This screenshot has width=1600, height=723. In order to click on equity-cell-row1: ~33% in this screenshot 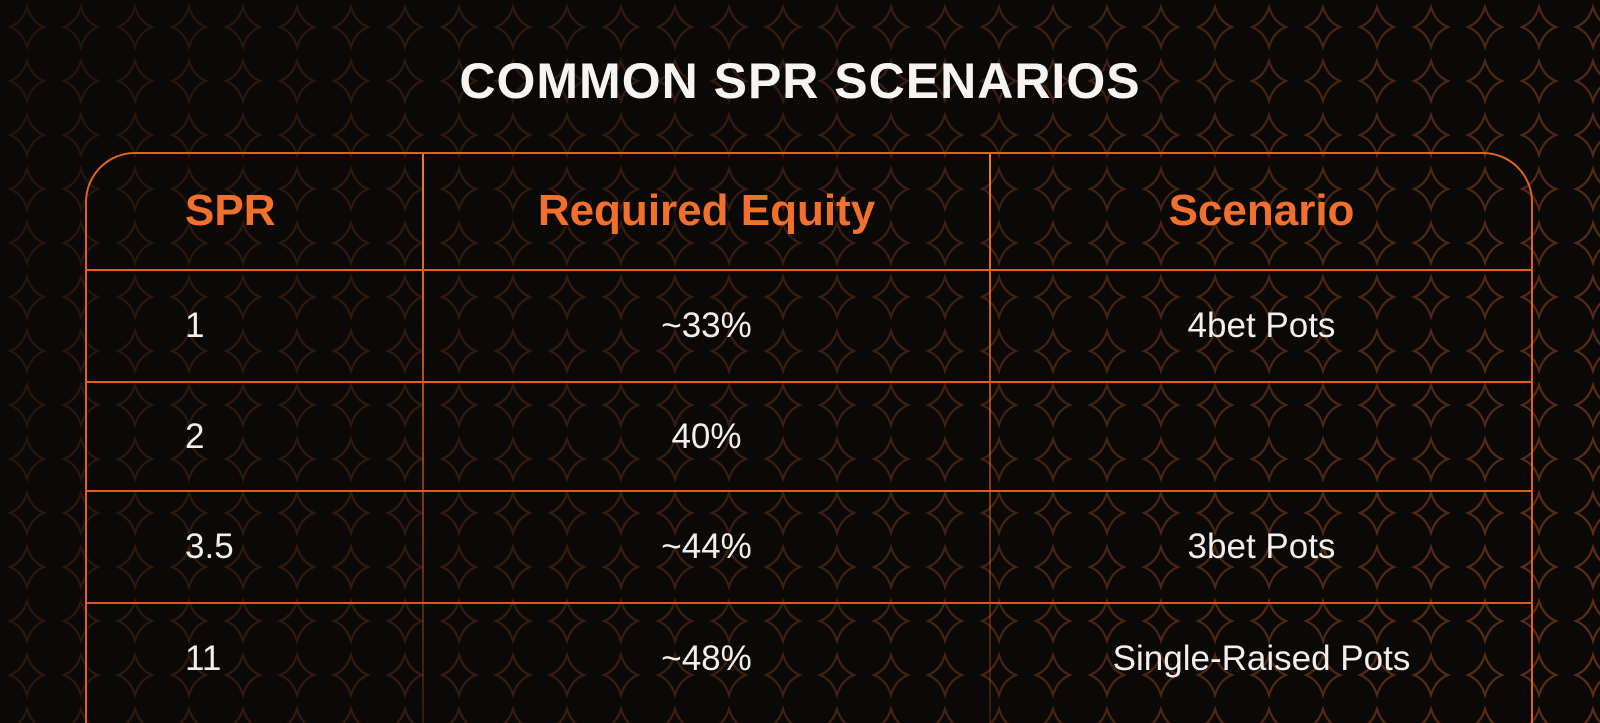, I will do `click(706, 325)`.